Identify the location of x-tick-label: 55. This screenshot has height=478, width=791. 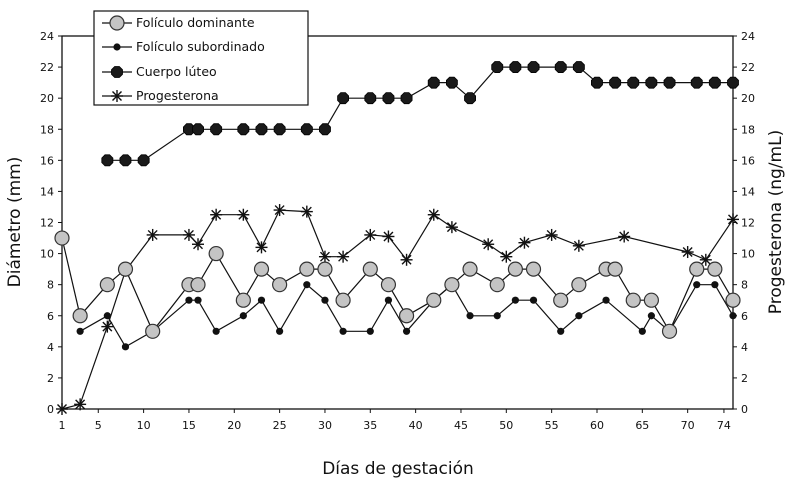
(552, 425).